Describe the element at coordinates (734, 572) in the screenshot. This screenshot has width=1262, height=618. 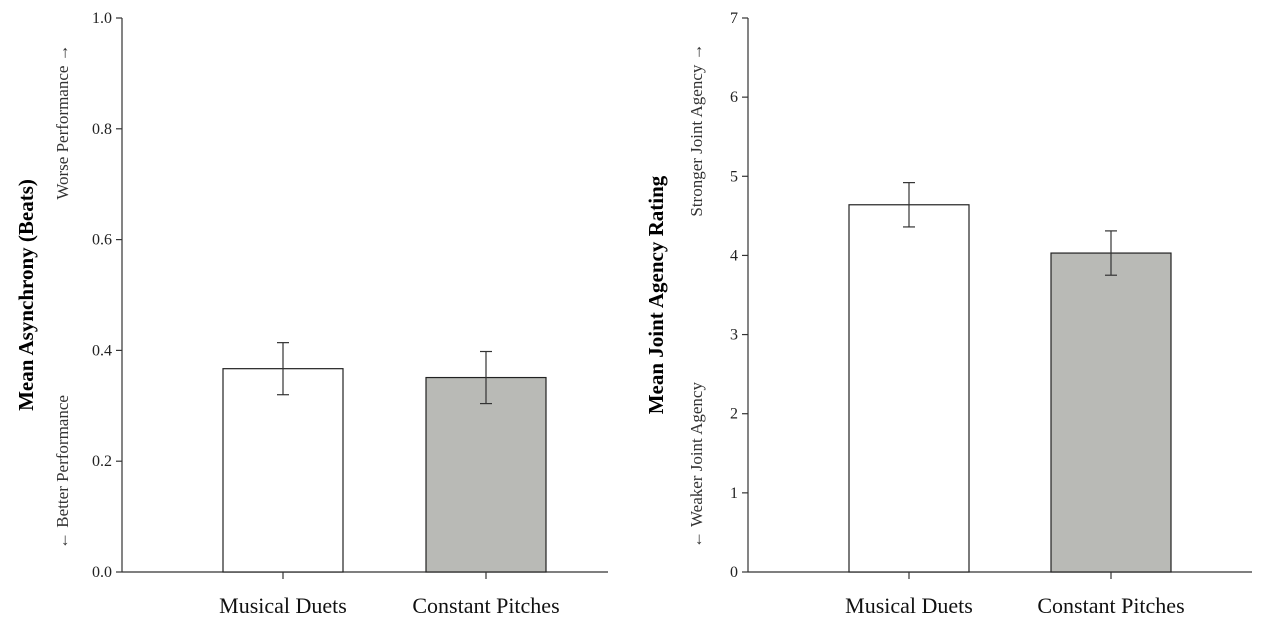
I see `y-tick-label: 0` at that location.